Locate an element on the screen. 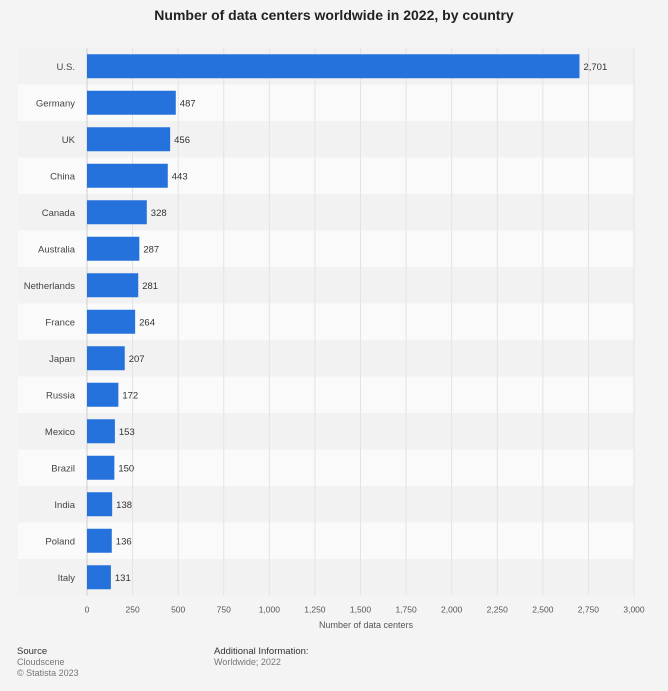  source-name: Cloudscene is located at coordinates (41, 662).